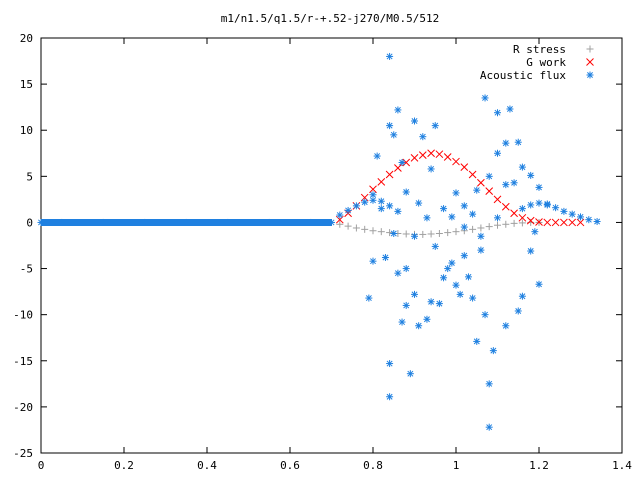  What do you see at coordinates (41, 465) in the screenshot?
I see `x-tick-label: 0` at bounding box center [41, 465].